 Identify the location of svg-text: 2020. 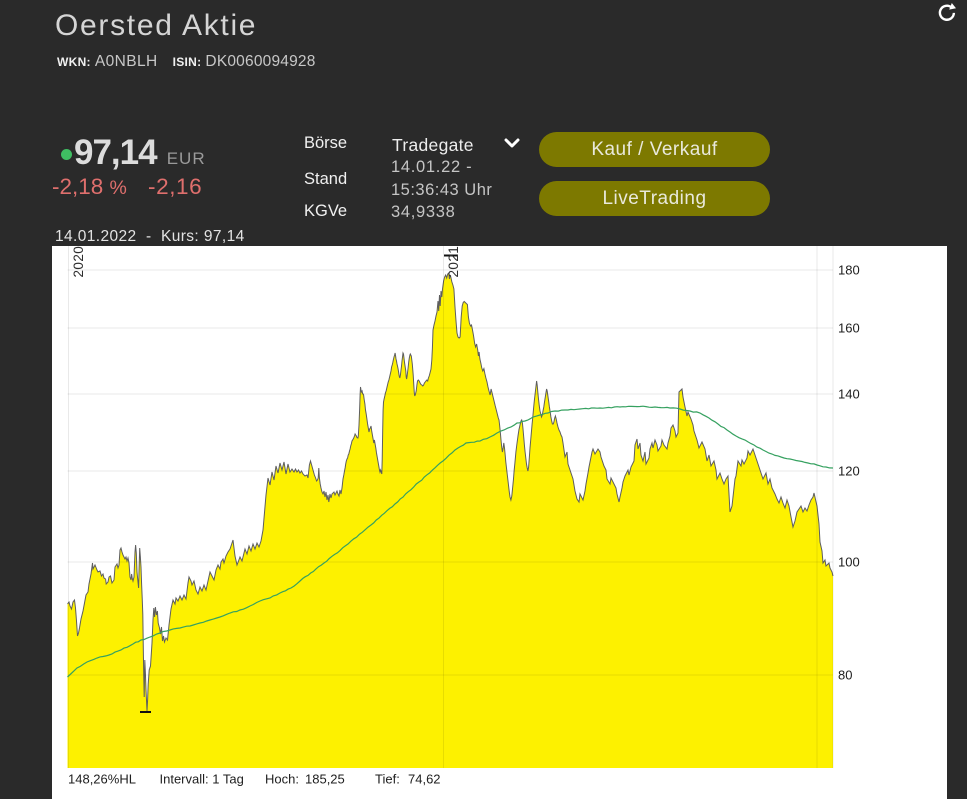
(78, 262).